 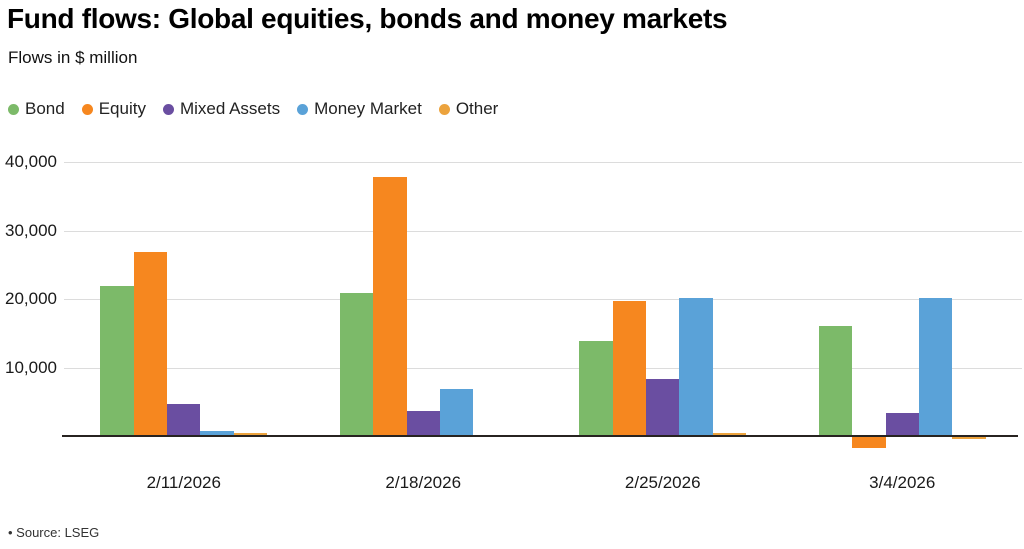 What do you see at coordinates (217, 433) in the screenshot?
I see `bar-money-market-2-11-2026` at bounding box center [217, 433].